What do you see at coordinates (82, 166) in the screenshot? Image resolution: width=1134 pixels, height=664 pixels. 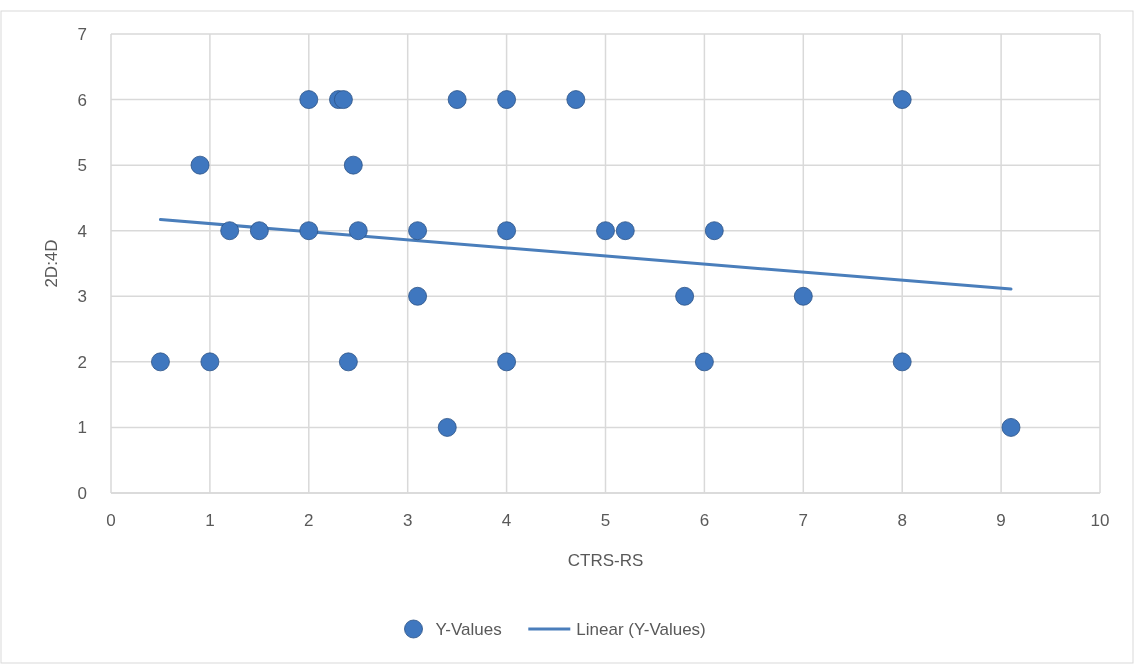 I see `y-tick-label: 5` at bounding box center [82, 166].